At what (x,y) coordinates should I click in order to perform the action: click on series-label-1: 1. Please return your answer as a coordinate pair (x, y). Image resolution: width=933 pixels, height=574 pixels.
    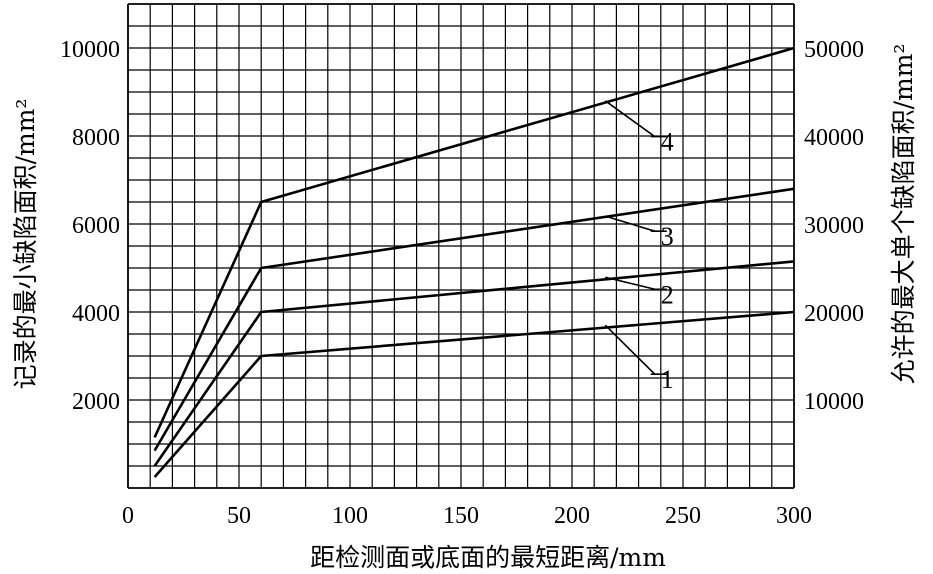
    Looking at the image, I should click on (667, 379).